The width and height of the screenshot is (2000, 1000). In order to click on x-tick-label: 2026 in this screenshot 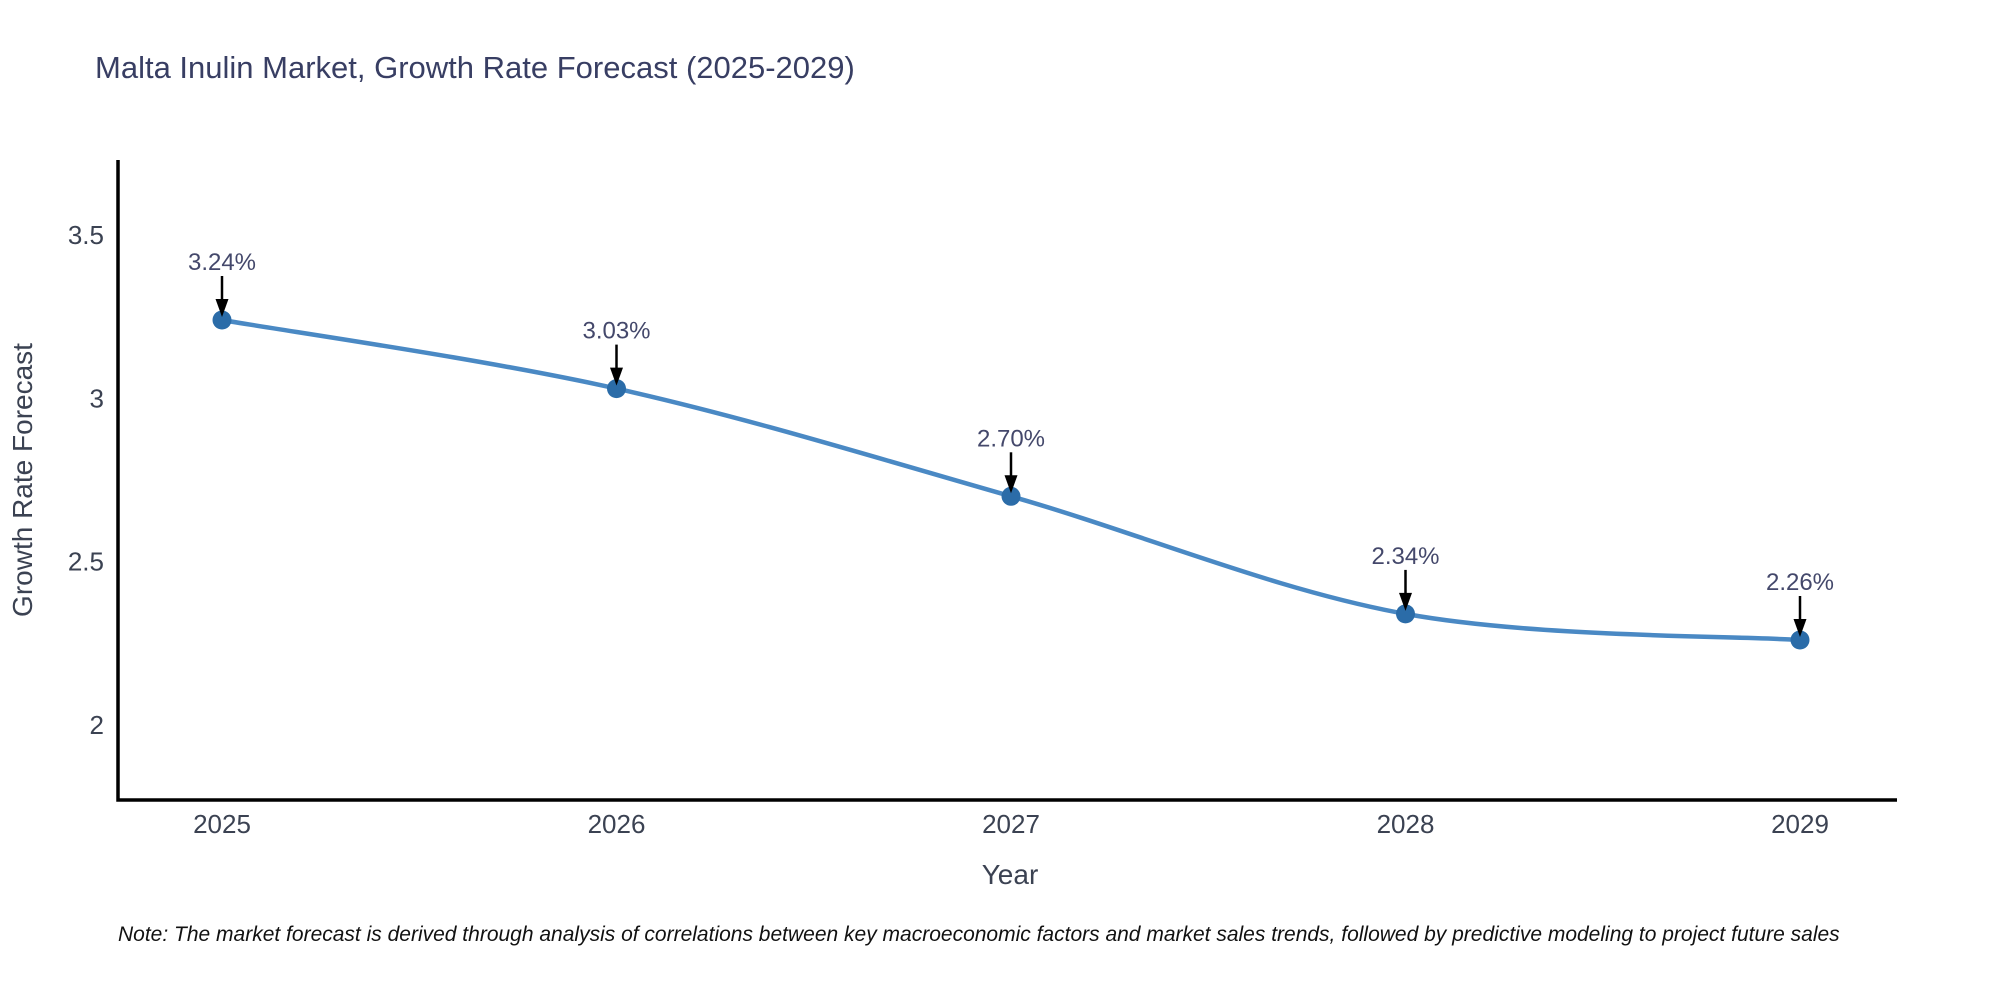, I will do `click(617, 824)`.